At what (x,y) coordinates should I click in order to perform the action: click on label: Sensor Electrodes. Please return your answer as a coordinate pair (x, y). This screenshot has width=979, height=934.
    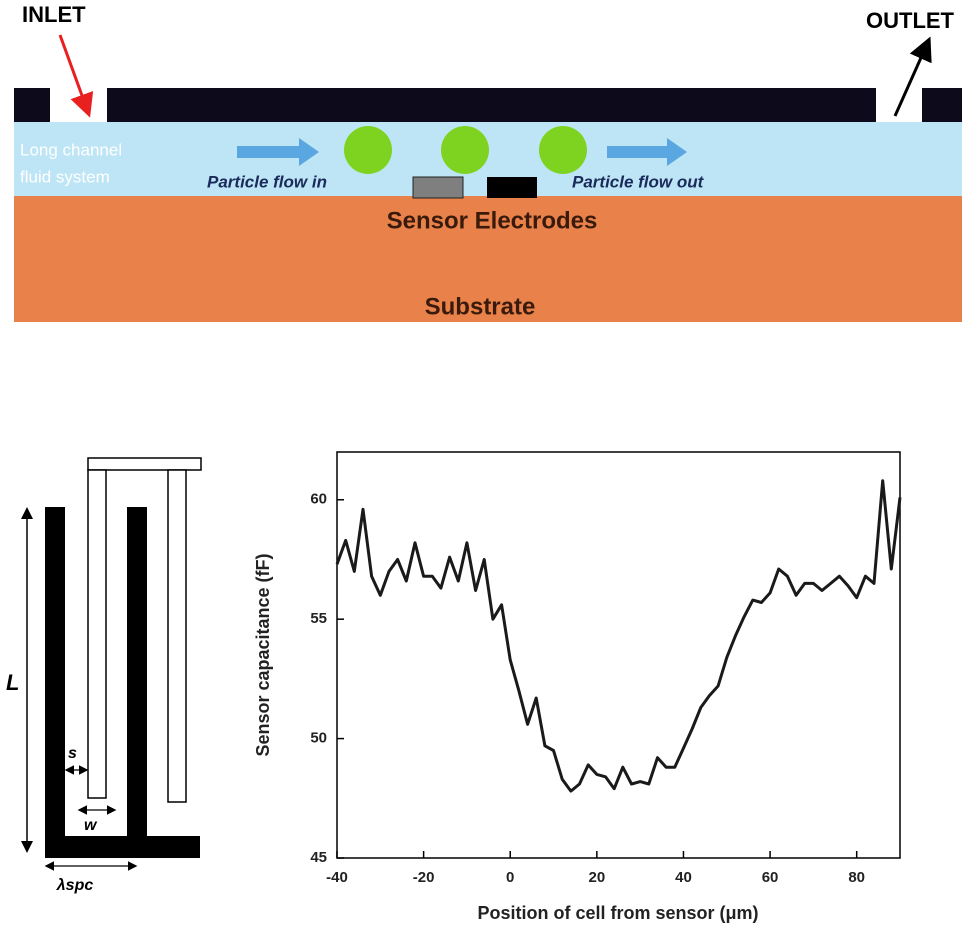
    Looking at the image, I should click on (492, 220).